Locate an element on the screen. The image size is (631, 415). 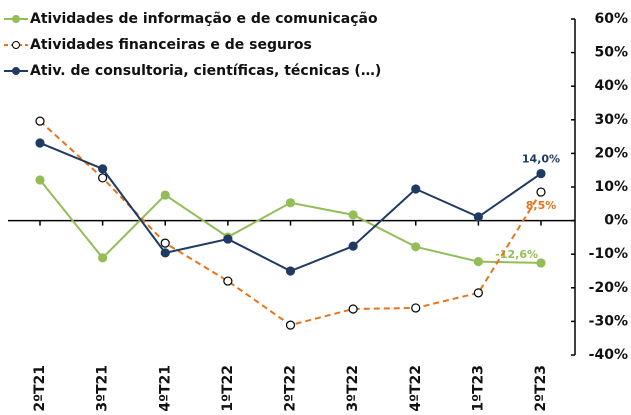
x-tick-label: 2ºT21 is located at coordinates (40, 388).